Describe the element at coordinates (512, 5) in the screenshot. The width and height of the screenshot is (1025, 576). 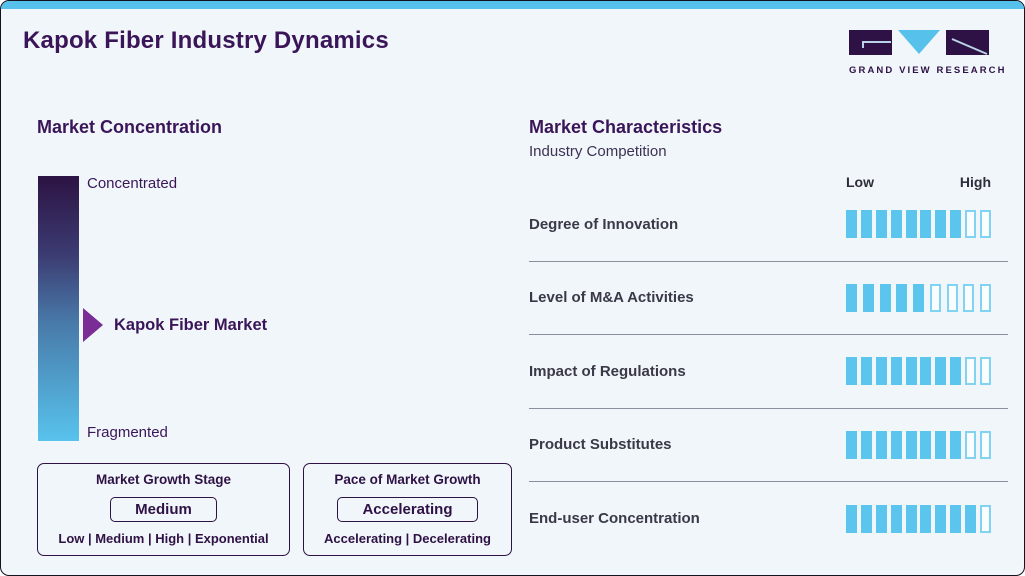
I see `top-accent-bar` at that location.